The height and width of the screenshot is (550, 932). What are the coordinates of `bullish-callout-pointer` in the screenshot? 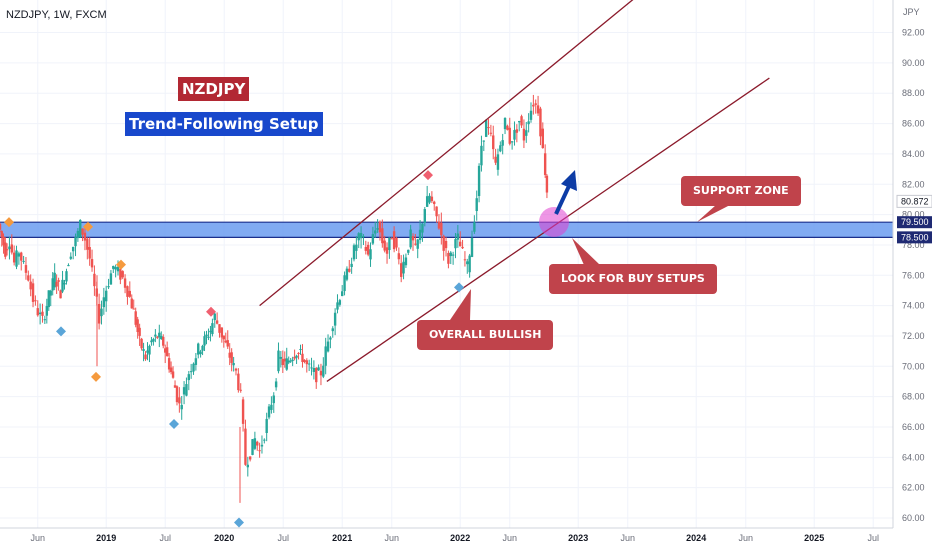 It's located at (460, 304).